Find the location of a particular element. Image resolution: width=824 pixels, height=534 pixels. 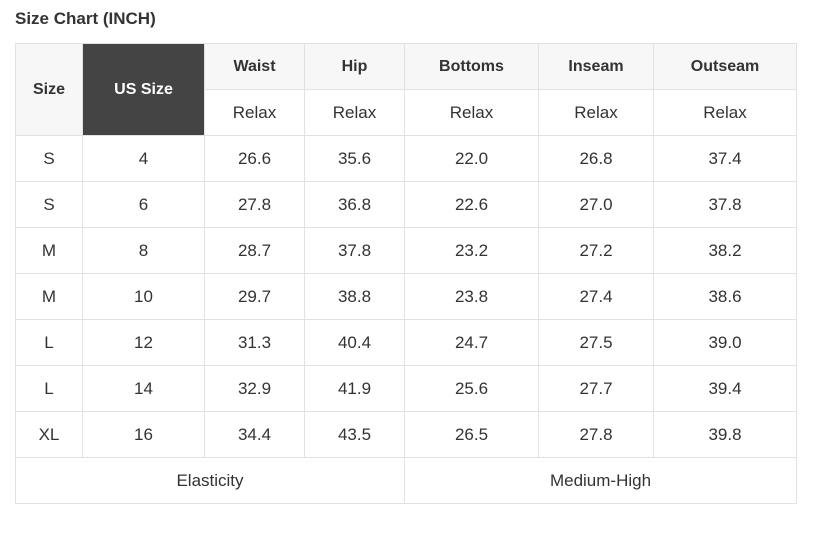

table-cell: 37.4 is located at coordinates (725, 158).